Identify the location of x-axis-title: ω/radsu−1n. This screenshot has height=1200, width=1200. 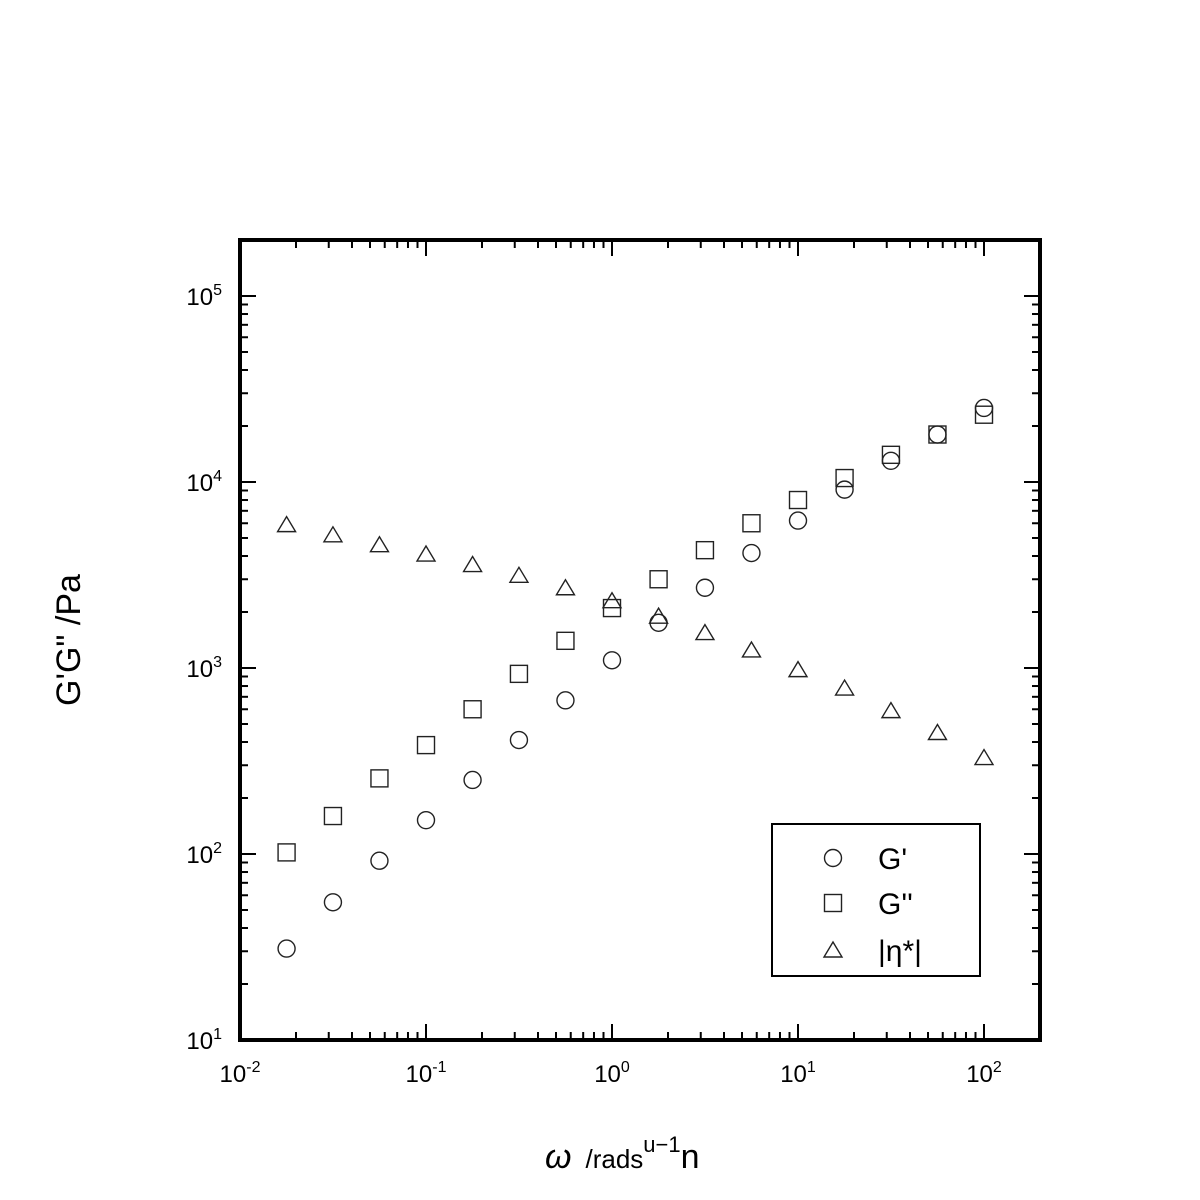
(622, 1154).